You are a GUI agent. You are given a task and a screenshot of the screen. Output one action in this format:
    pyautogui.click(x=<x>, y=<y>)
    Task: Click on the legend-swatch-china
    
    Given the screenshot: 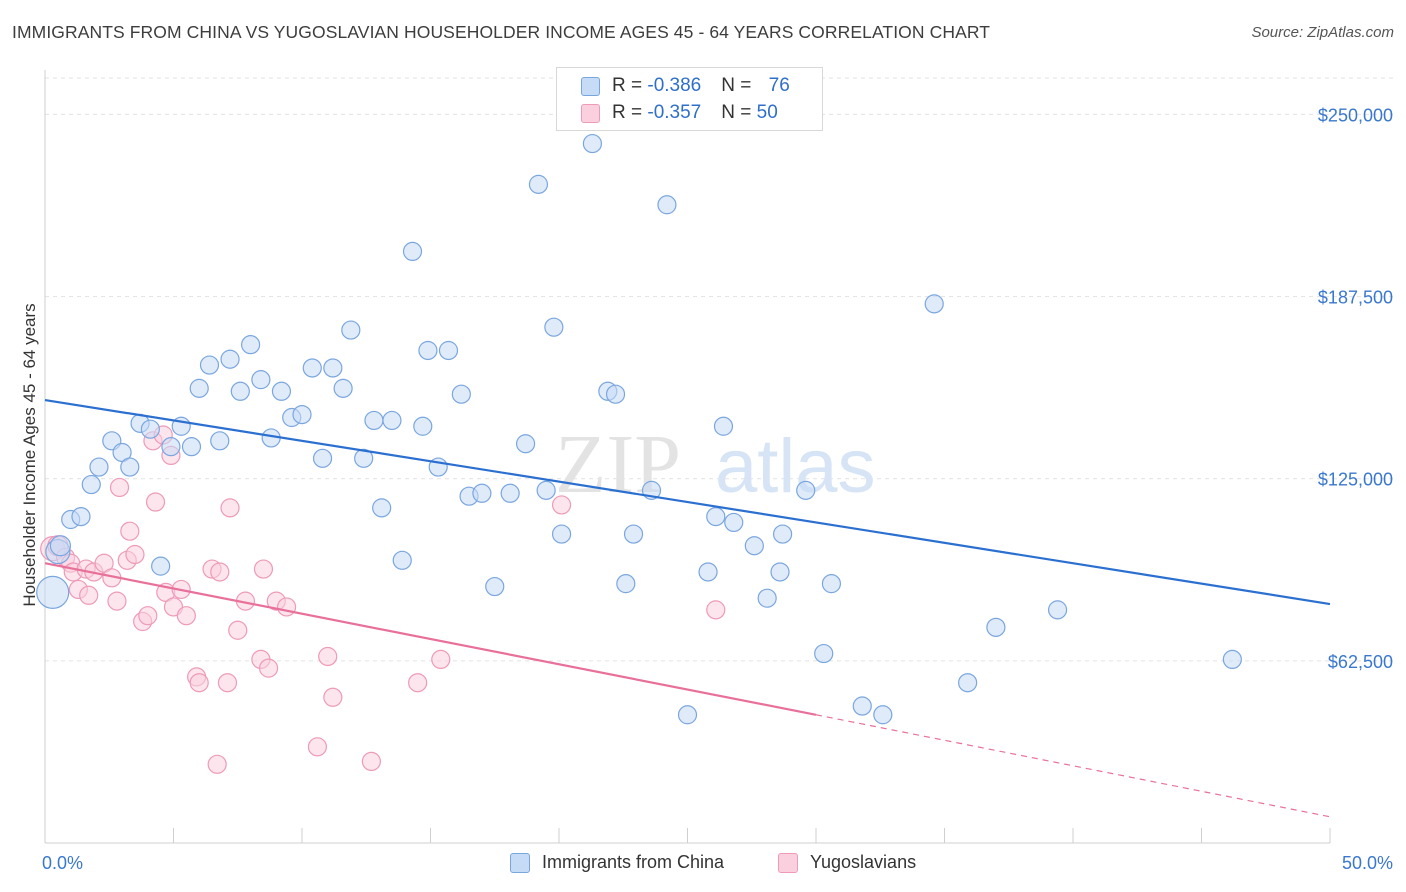 What is the action you would take?
    pyautogui.click(x=590, y=86)
    